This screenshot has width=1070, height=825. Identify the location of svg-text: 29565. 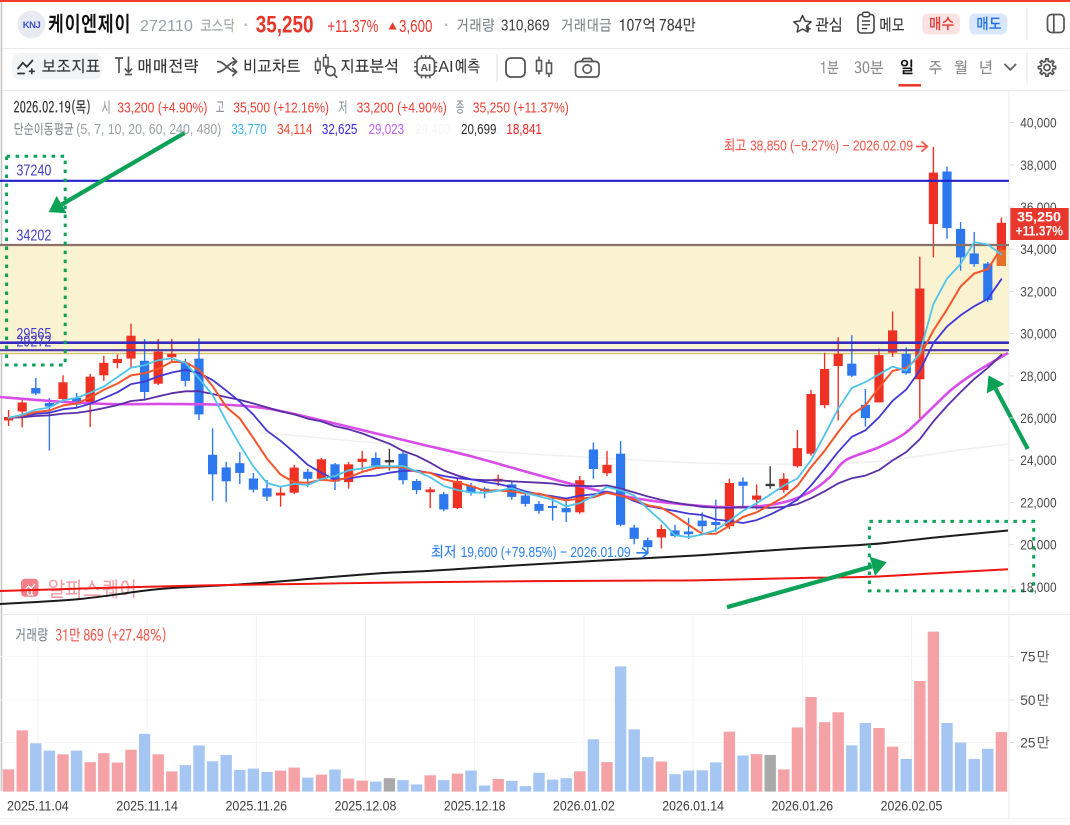
(33, 334).